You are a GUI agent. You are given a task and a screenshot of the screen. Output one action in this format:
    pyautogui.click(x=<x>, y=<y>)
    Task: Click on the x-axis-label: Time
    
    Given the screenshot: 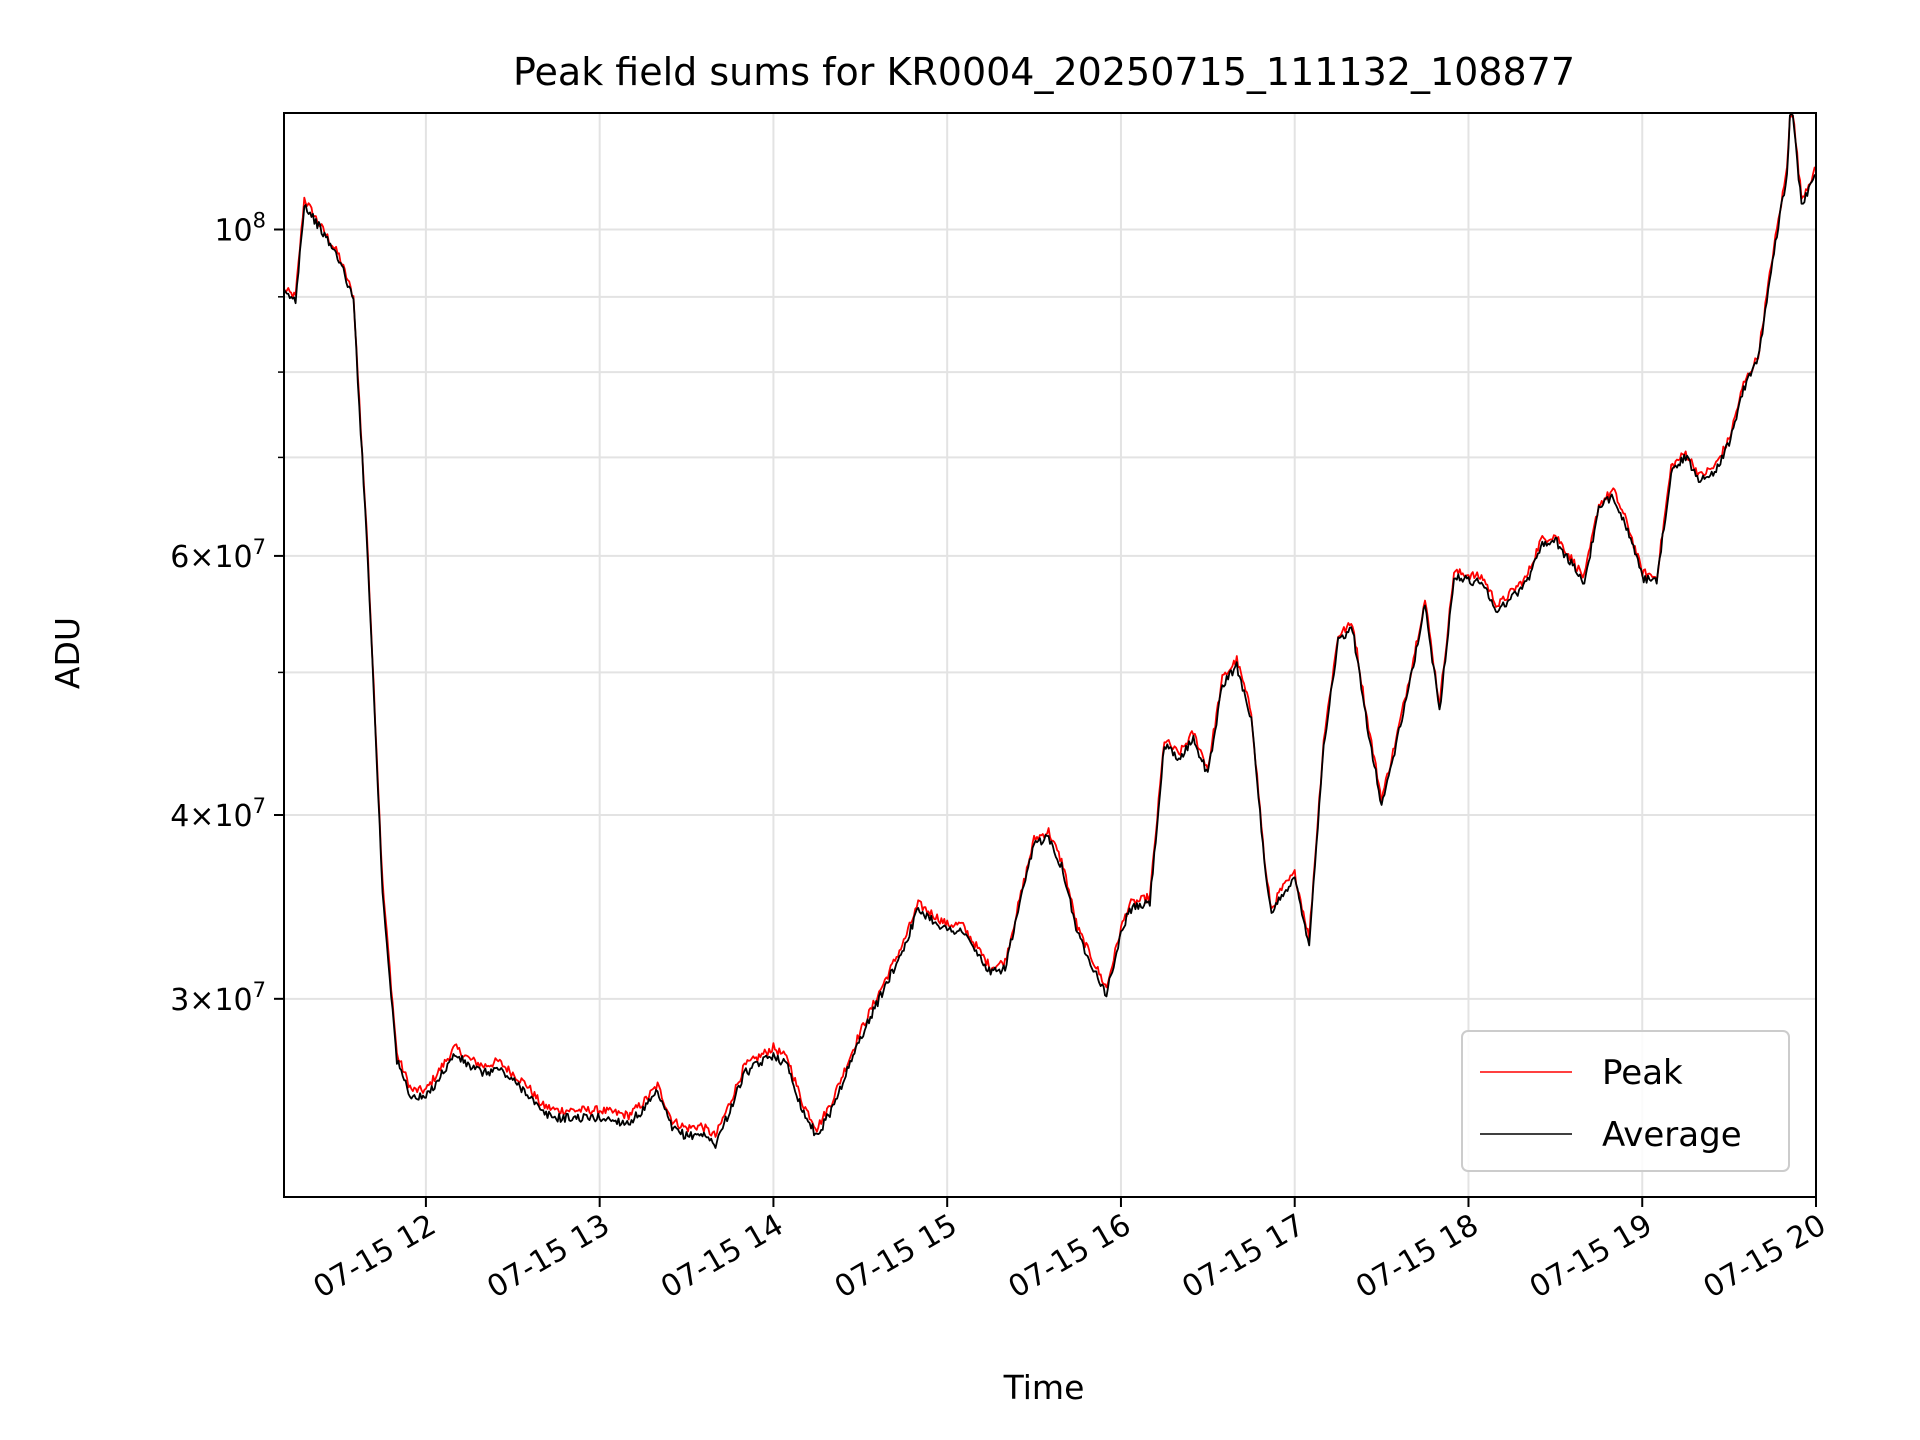 What is the action you would take?
    pyautogui.click(x=1044, y=1387)
    